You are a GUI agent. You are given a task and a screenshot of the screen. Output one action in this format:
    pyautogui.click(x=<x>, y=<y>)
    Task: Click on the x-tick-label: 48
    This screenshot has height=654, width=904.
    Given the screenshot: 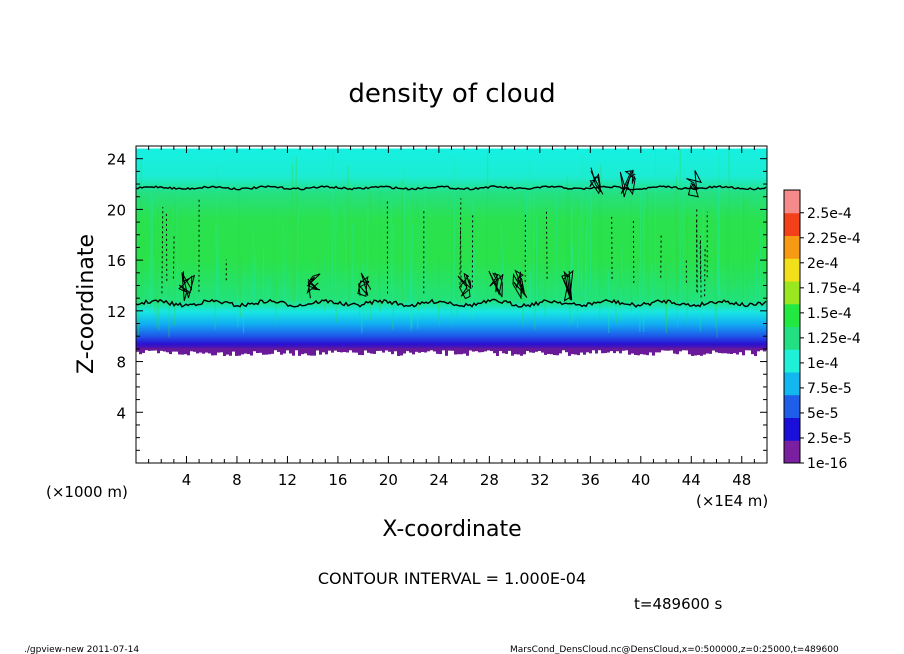 What is the action you would take?
    pyautogui.click(x=741, y=480)
    